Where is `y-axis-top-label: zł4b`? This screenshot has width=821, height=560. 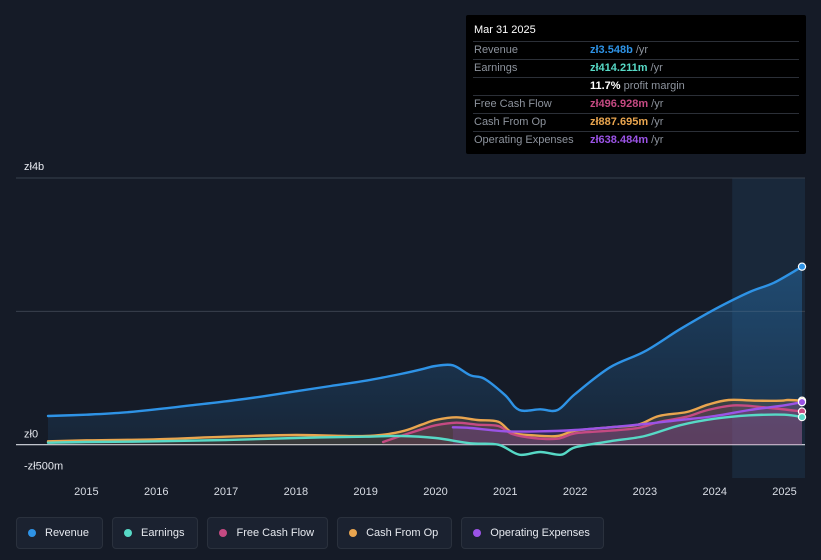 y-axis-top-label: zł4b is located at coordinates (34, 167).